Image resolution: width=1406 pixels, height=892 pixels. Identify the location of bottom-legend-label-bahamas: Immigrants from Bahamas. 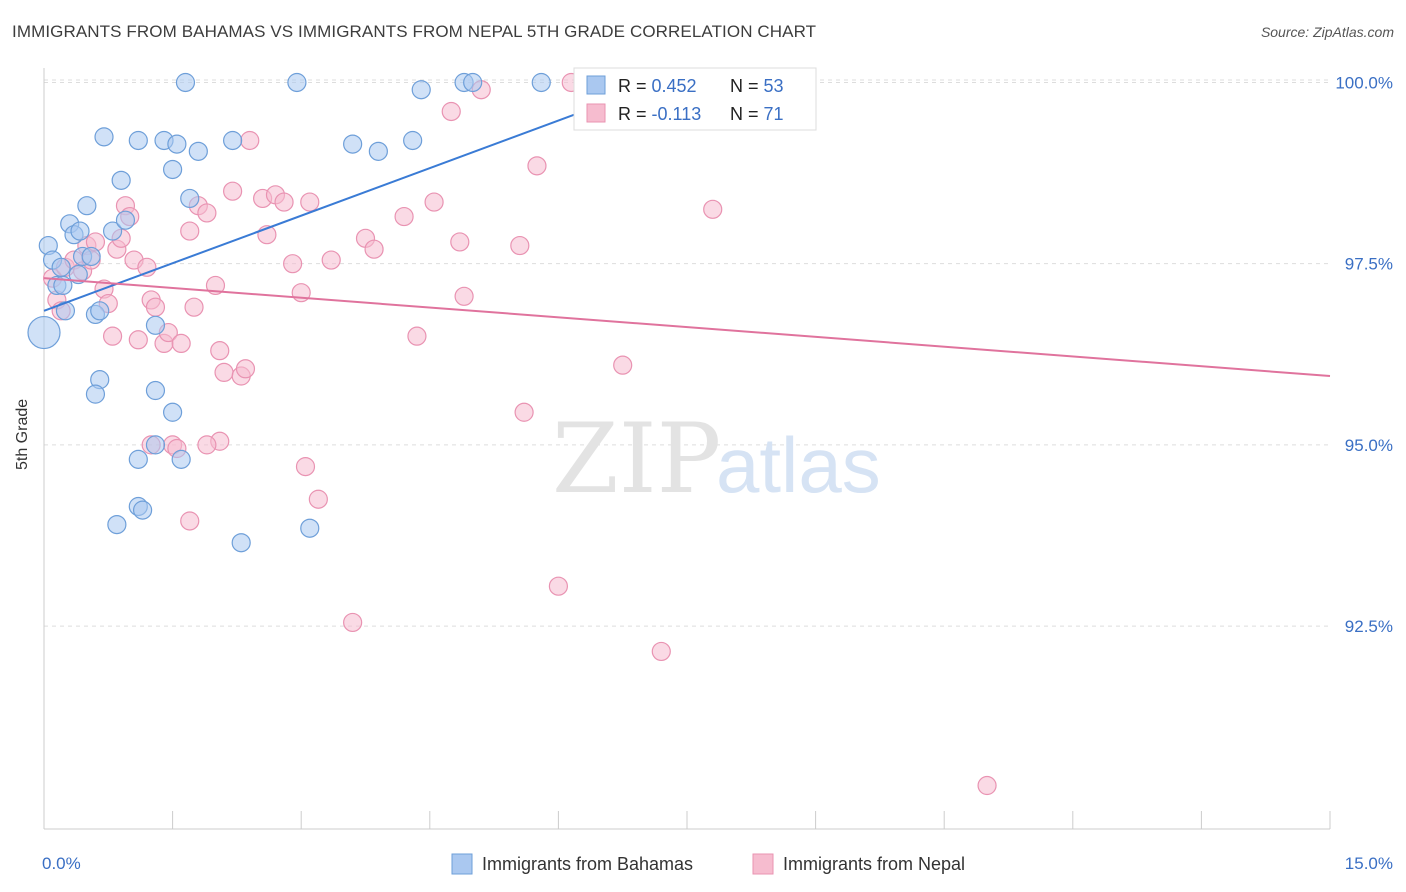
(587, 864).